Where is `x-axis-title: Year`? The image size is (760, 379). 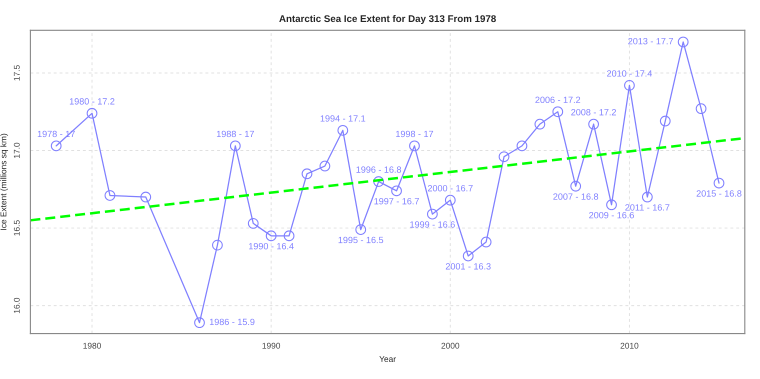 x-axis-title: Year is located at coordinates (387, 359).